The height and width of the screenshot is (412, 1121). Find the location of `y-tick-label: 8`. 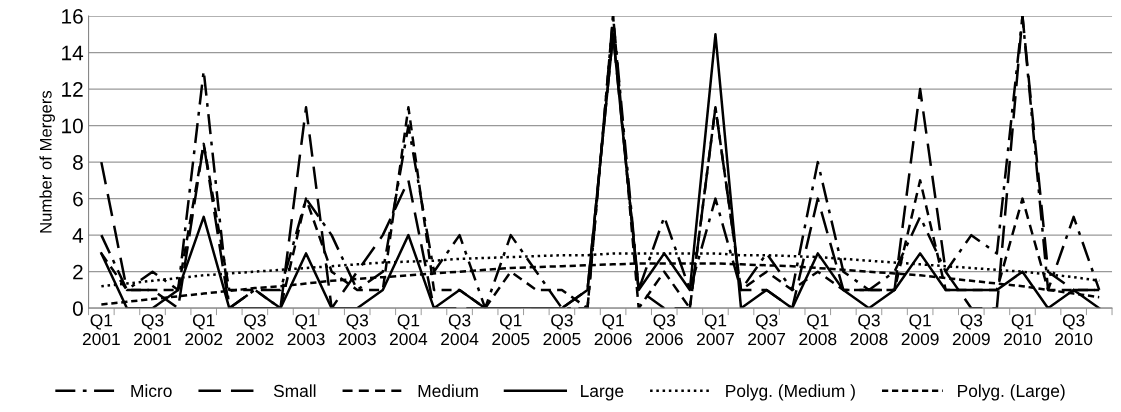

y-tick-label: 8 is located at coordinates (78, 162).